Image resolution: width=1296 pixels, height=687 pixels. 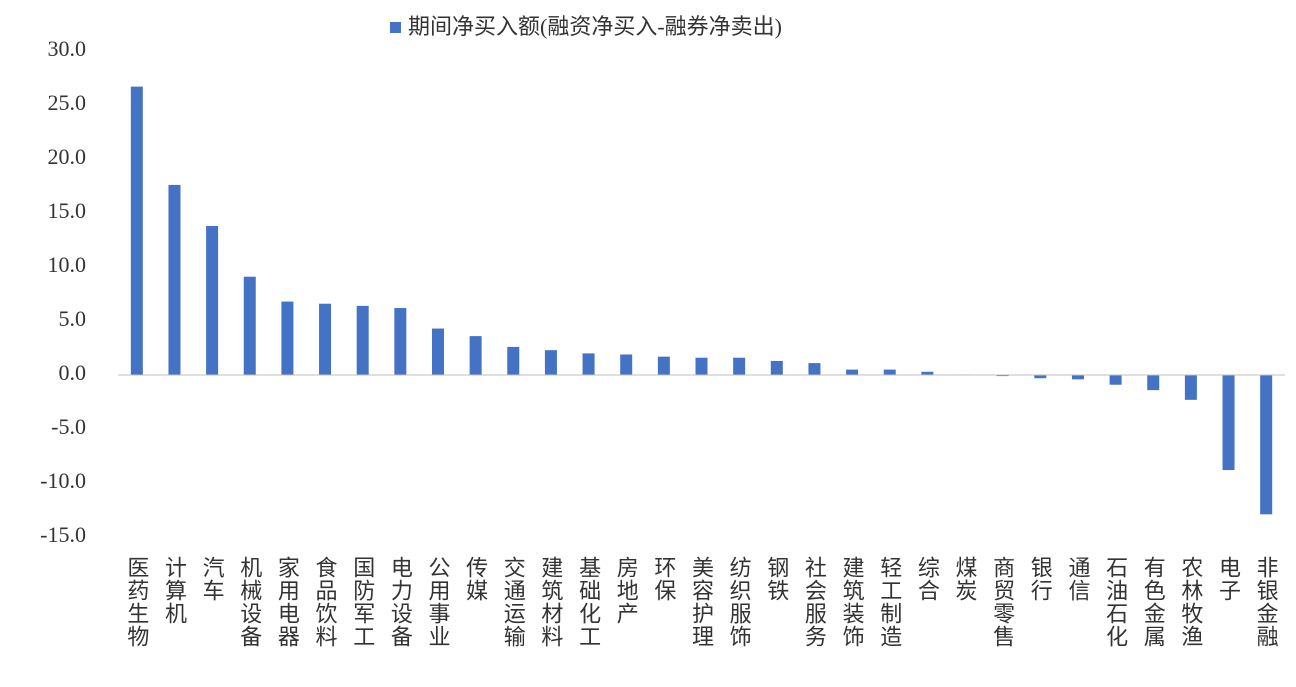 I want to click on x-tick-label: 传媒, so click(x=475, y=579).